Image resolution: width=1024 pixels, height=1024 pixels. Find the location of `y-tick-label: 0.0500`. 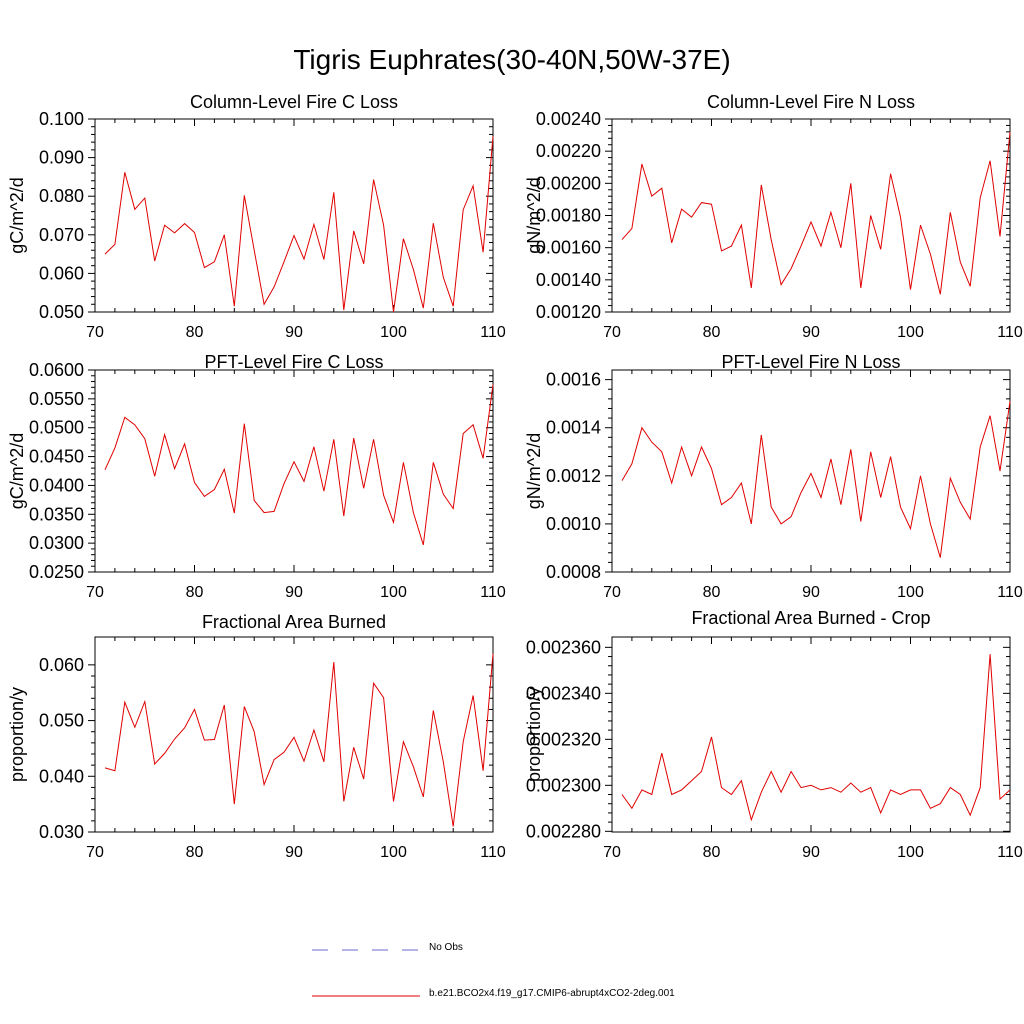

y-tick-label: 0.0500 is located at coordinates (56, 428).